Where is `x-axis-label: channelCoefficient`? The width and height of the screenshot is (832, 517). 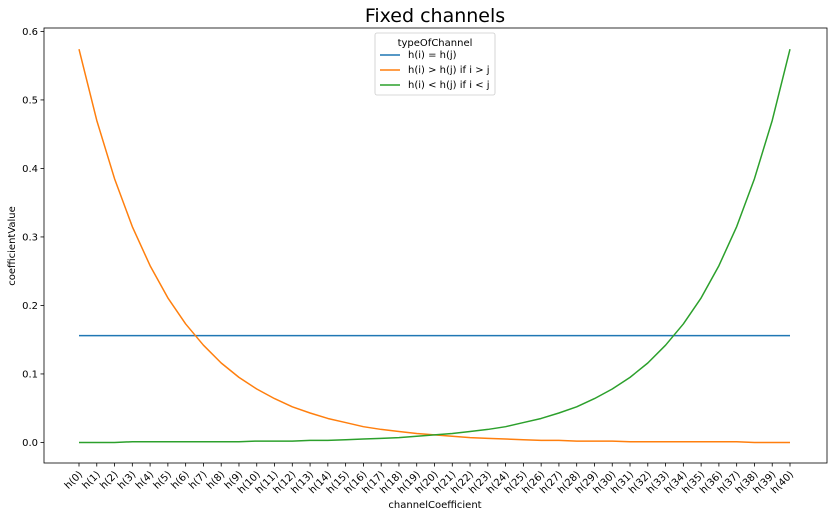 x-axis-label: channelCoefficient is located at coordinates (434, 505).